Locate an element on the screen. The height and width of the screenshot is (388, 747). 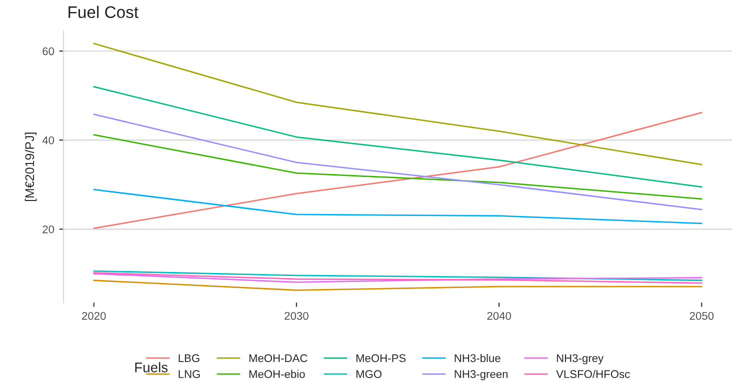
y-tick-label: 60 is located at coordinates (48, 51).